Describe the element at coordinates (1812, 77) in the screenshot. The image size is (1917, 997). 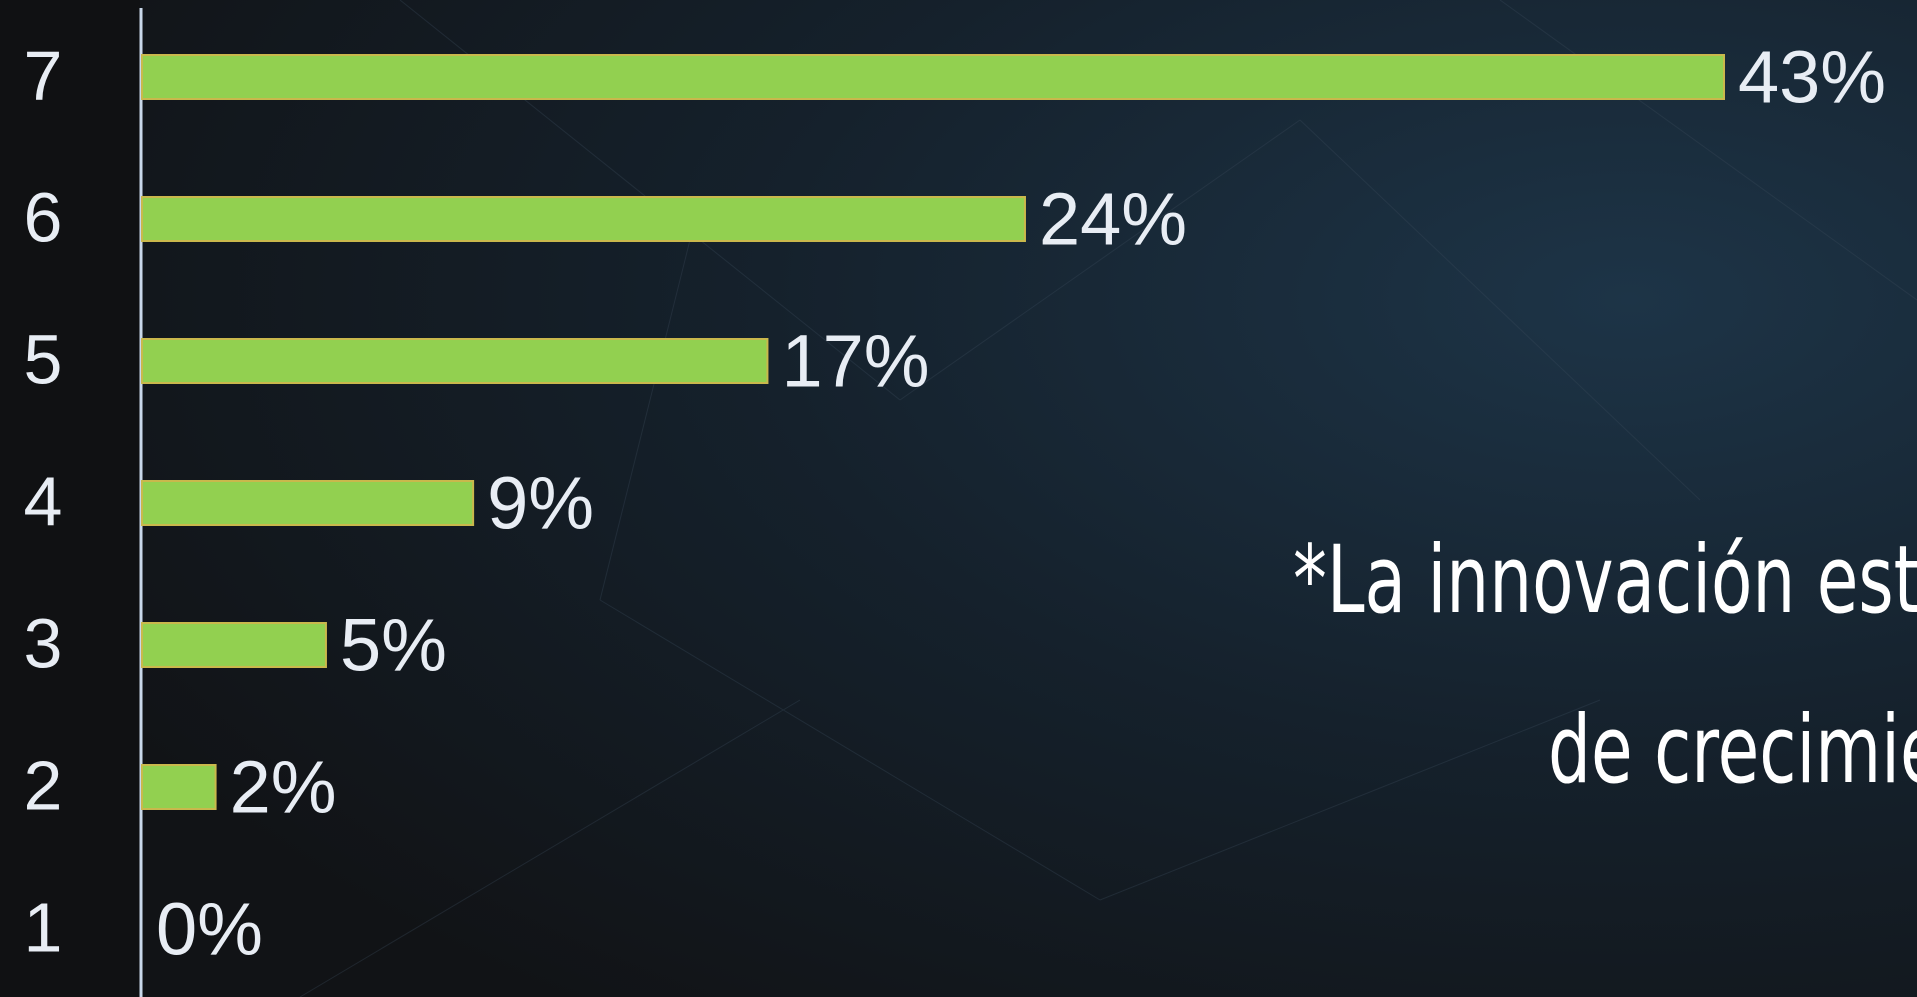
I see `value-label: 43%` at that location.